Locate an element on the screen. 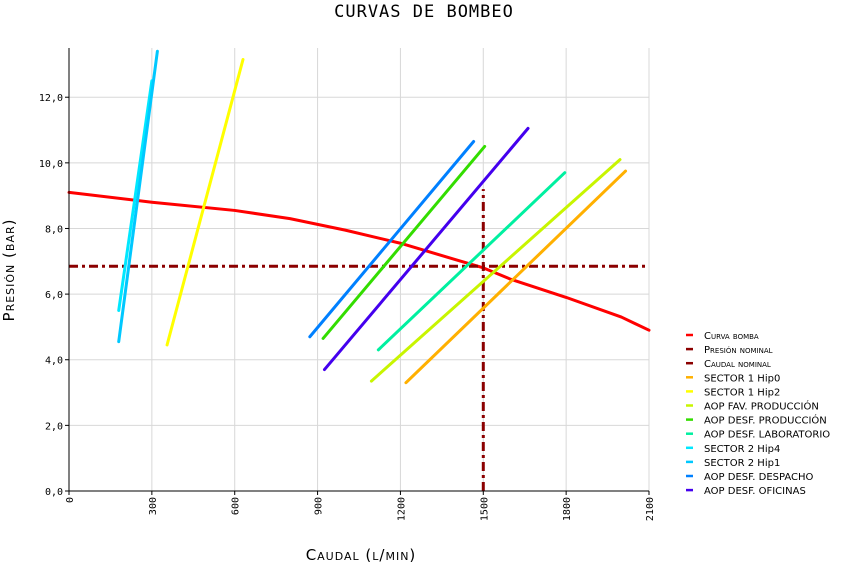  legend-entry: AOP DESF. PRODUCCIÓN is located at coordinates (765, 420).